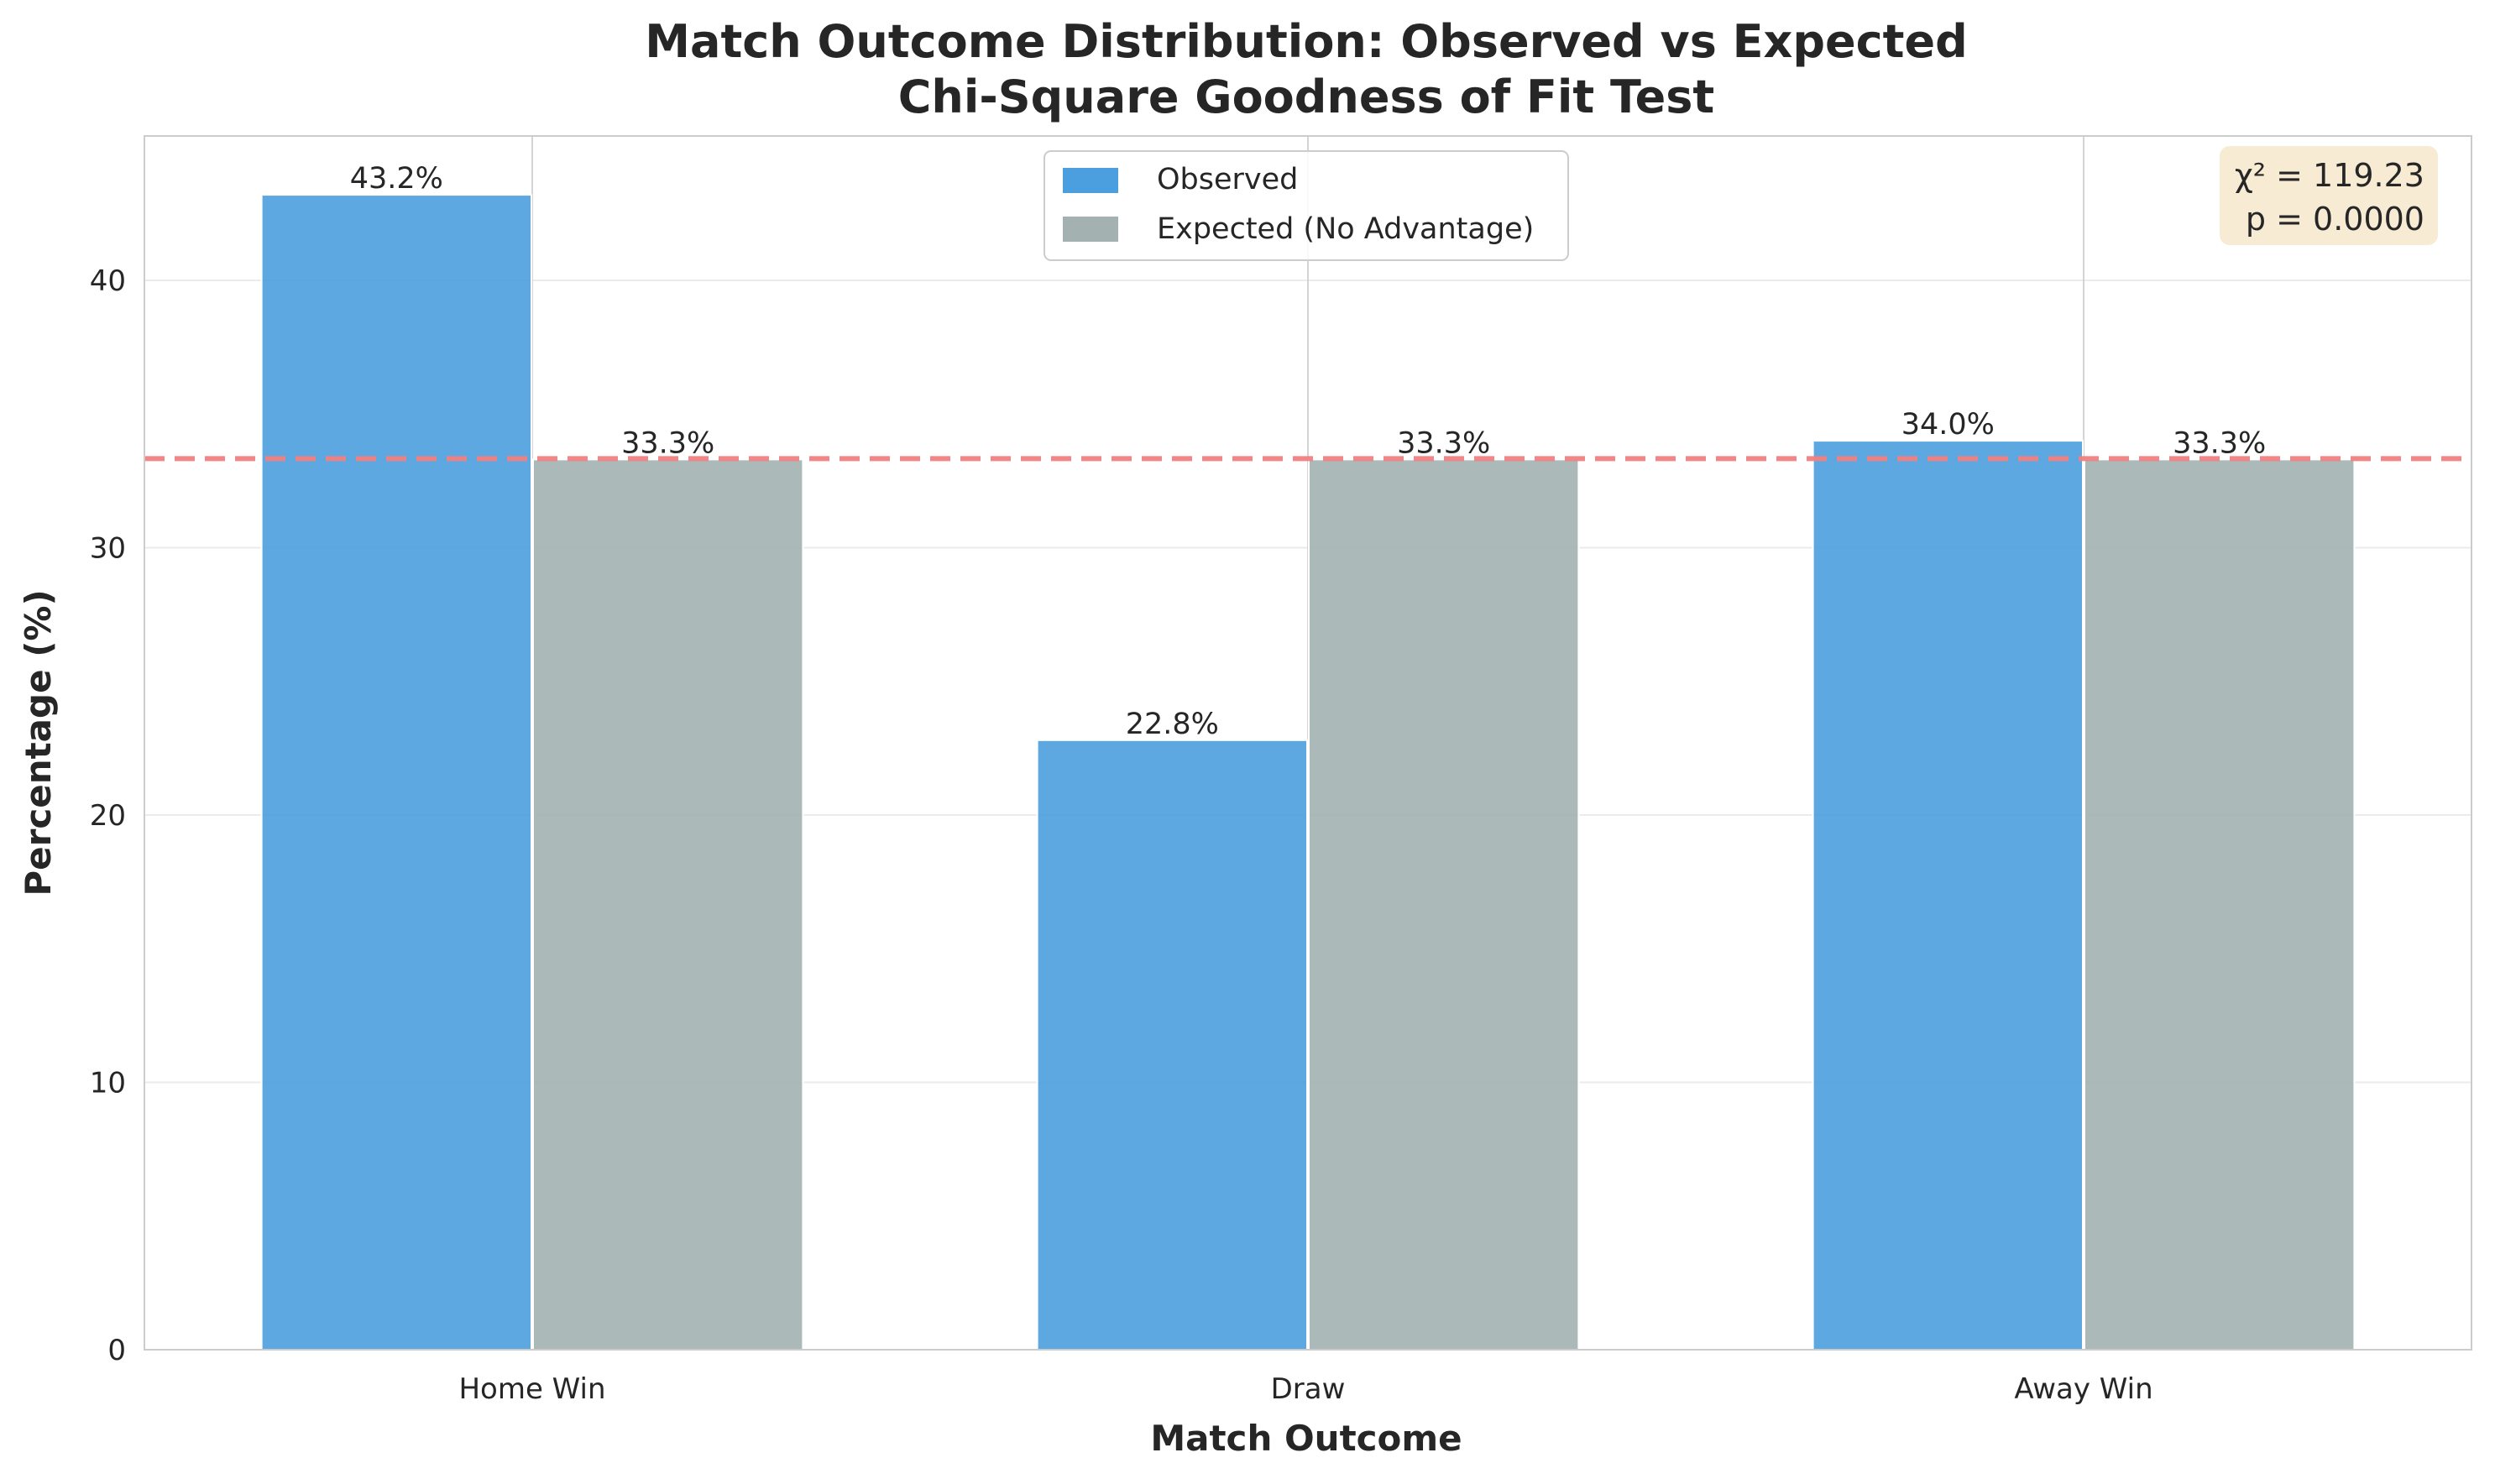 Image resolution: width=2495 pixels, height=1484 pixels. What do you see at coordinates (2083, 1389) in the screenshot?
I see `x-tick-label: Away Win` at bounding box center [2083, 1389].